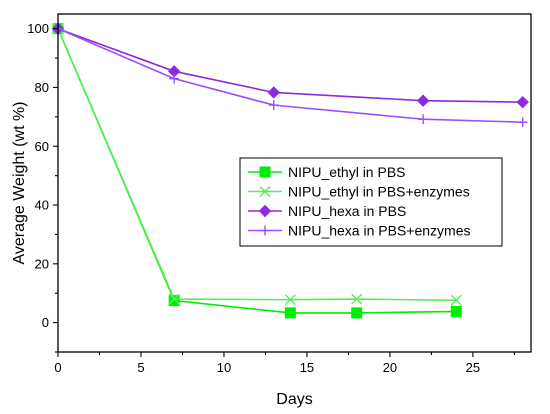  What do you see at coordinates (347, 172) in the screenshot?
I see `legend-label: NIPU_ethyl in PBS` at bounding box center [347, 172].